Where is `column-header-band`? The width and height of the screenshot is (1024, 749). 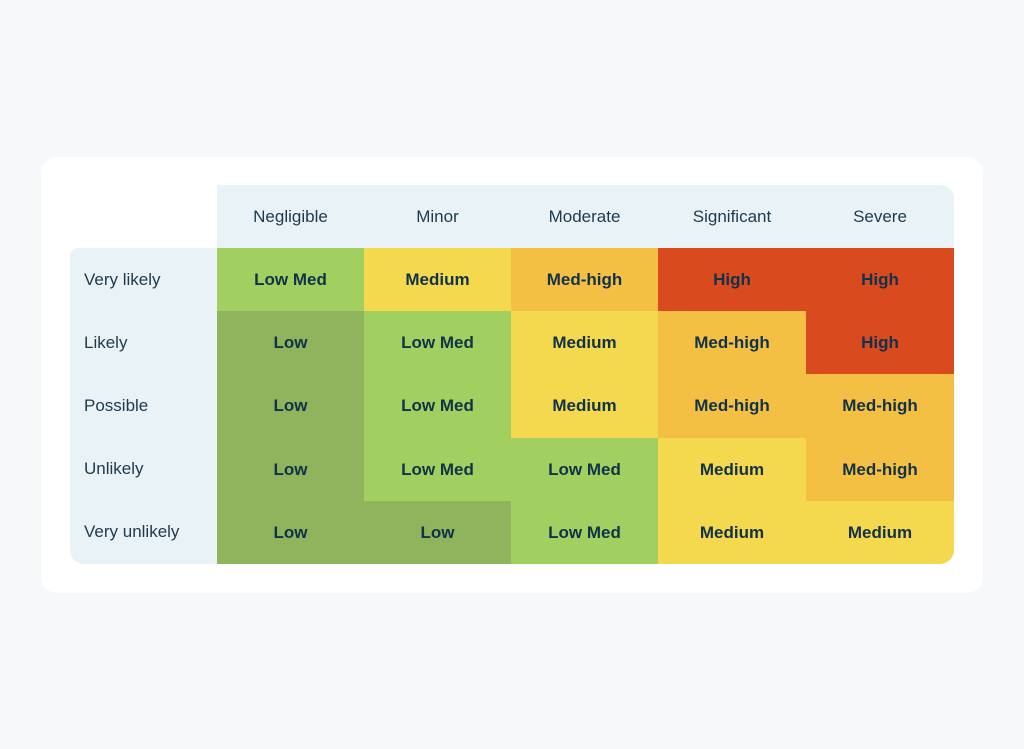 column-header-band is located at coordinates (585, 216).